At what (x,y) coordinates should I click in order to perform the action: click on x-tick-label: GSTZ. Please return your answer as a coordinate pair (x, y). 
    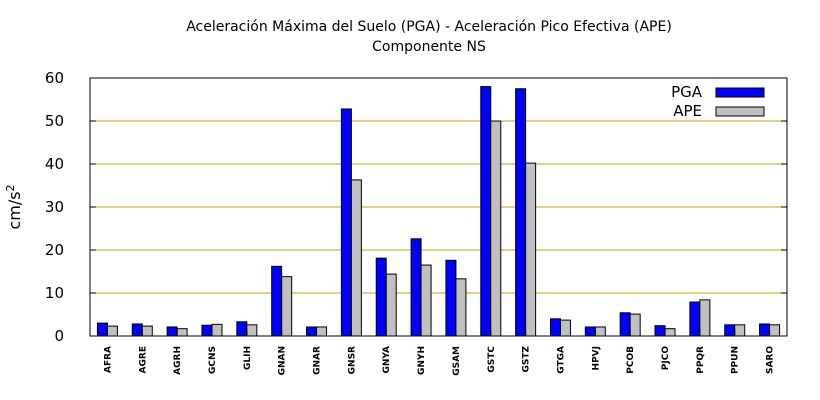
    Looking at the image, I should click on (527, 359).